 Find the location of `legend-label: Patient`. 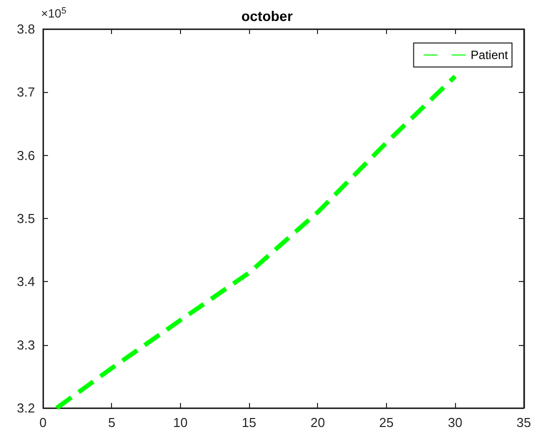

legend-label: Patient is located at coordinates (489, 55).